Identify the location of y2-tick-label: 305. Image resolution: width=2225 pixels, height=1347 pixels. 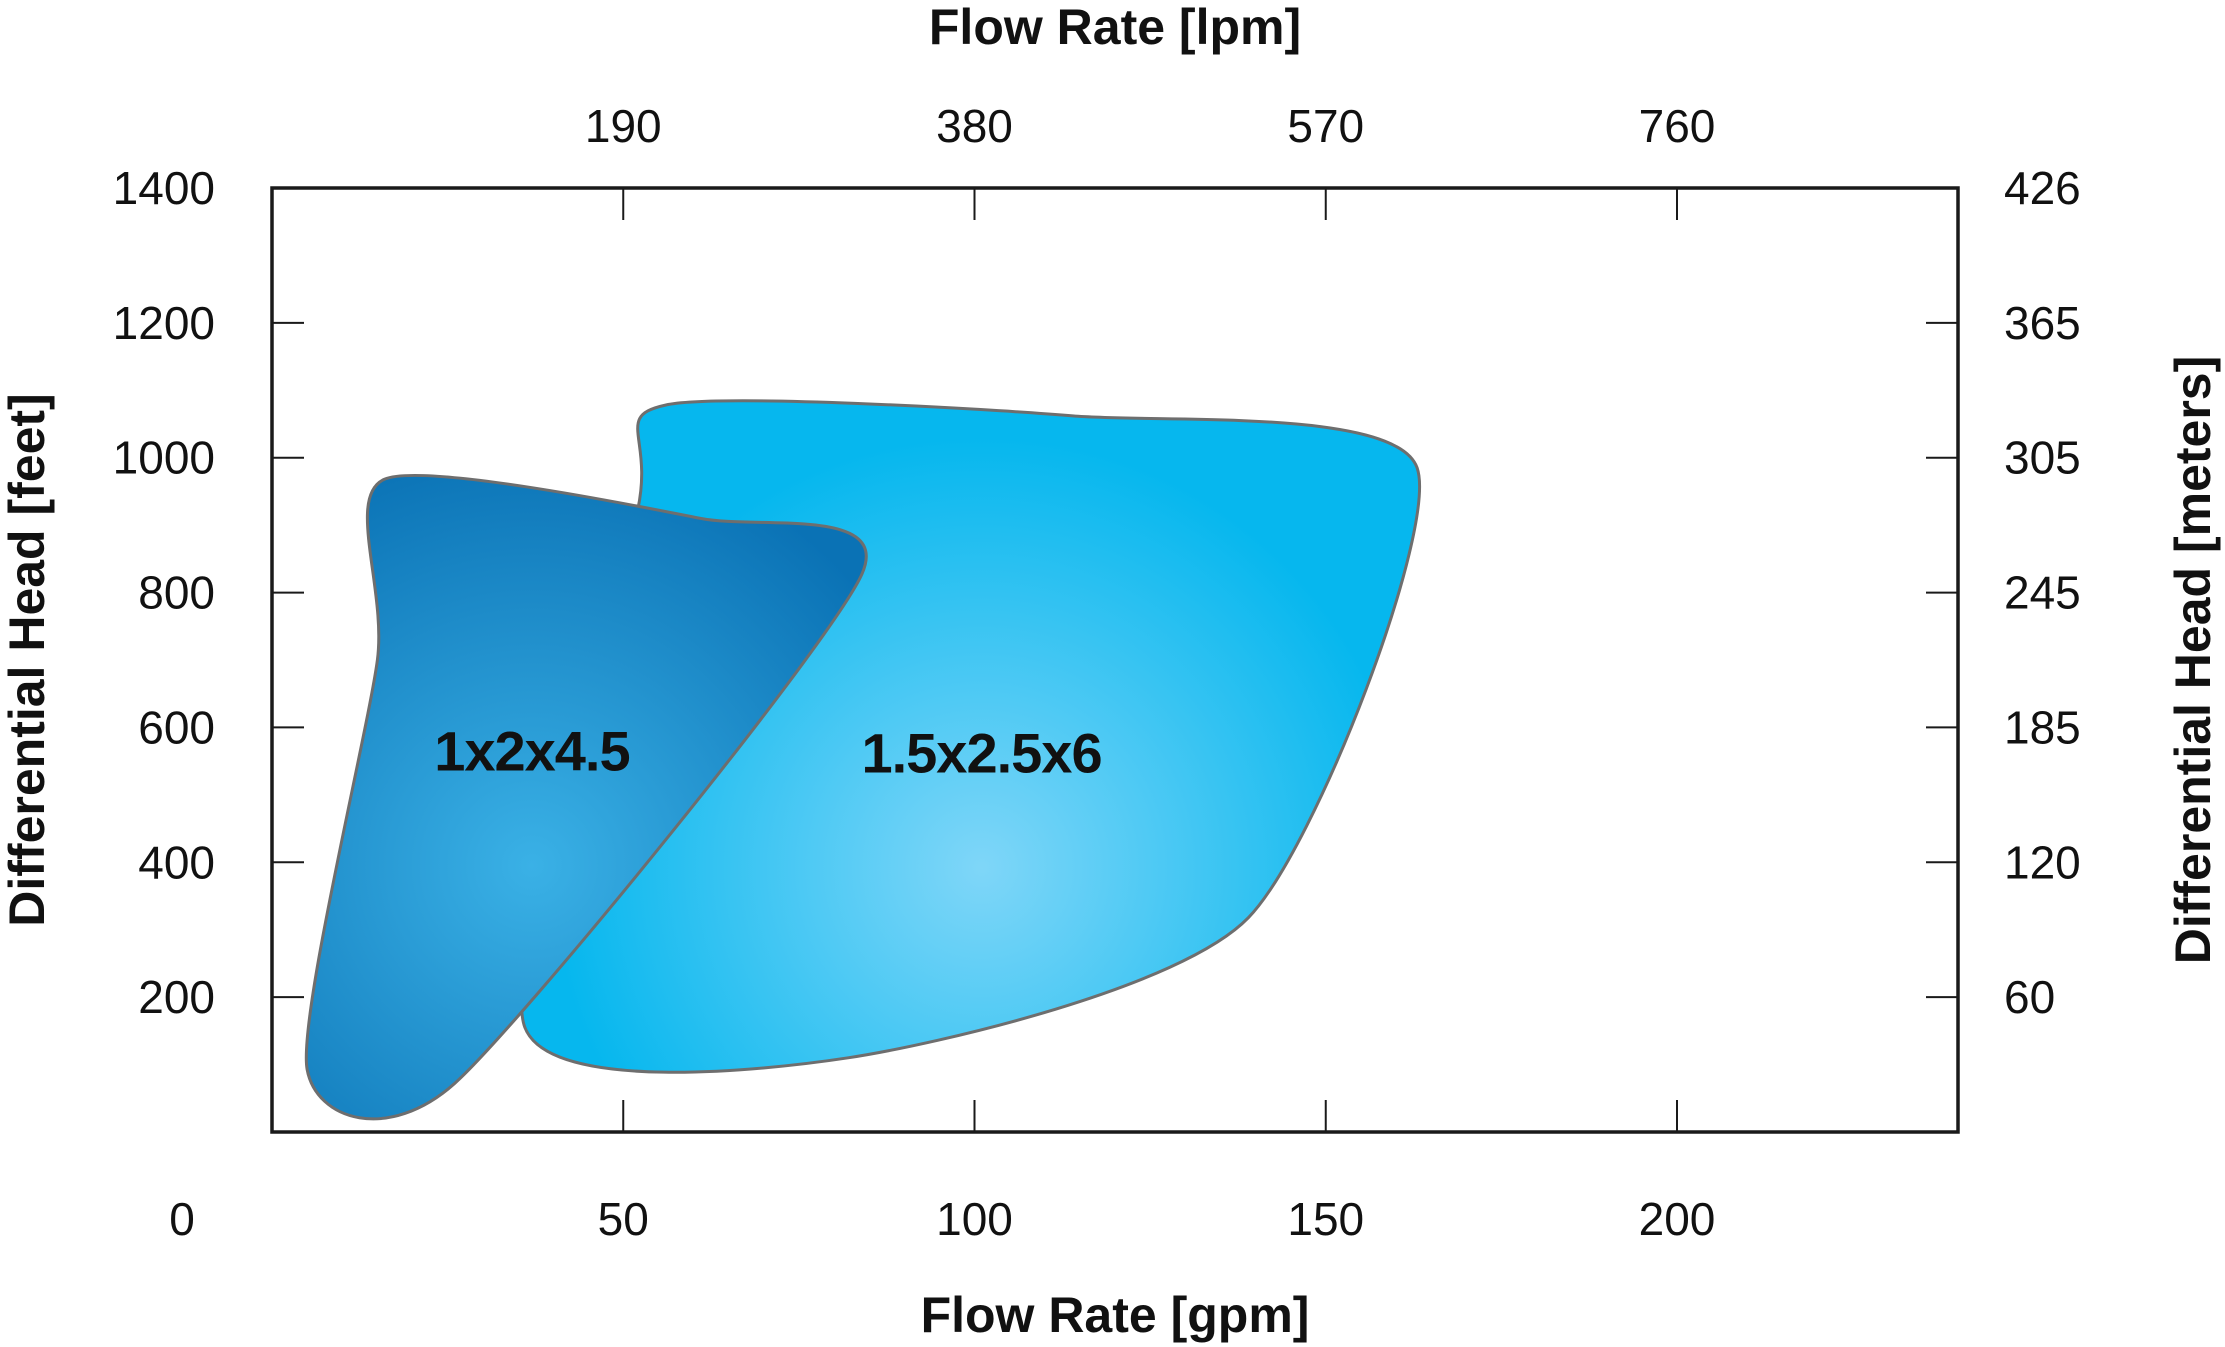
(2042, 458).